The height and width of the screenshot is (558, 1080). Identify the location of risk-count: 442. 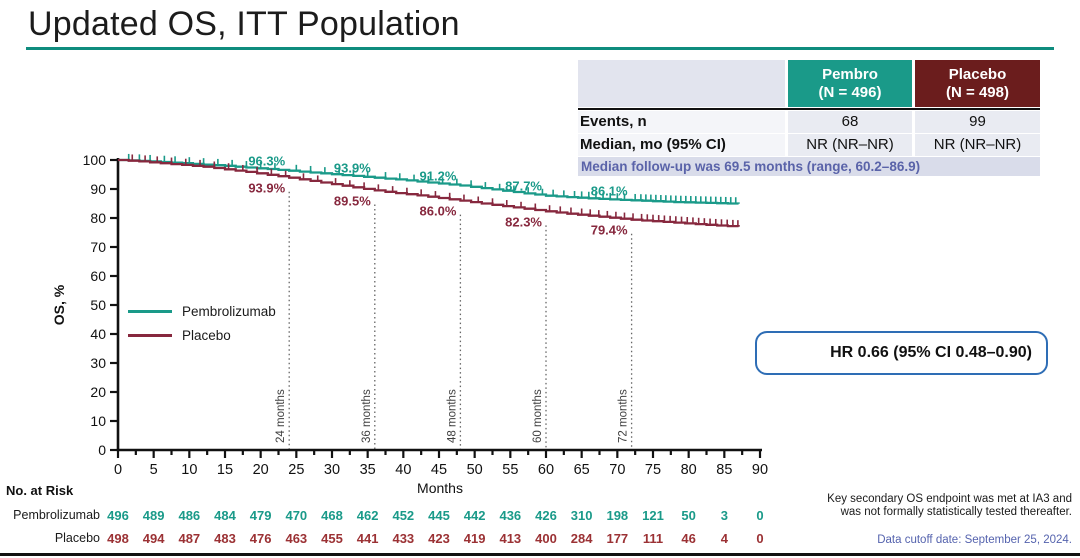
(474, 515).